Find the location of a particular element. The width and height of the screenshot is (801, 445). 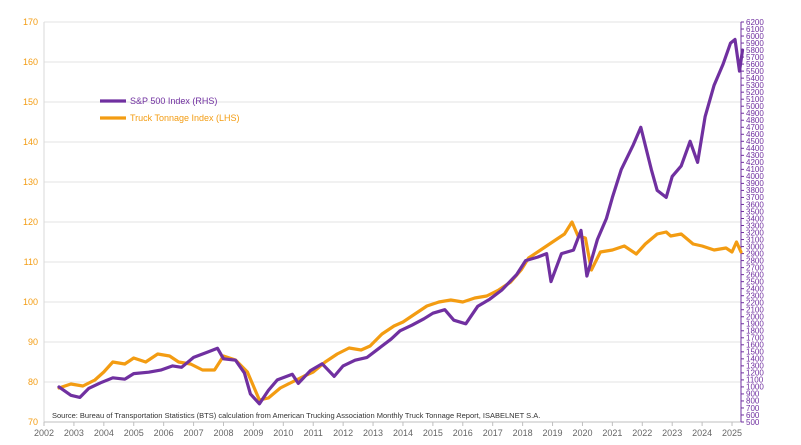

right-tick-label: 5900 is located at coordinates (755, 43).